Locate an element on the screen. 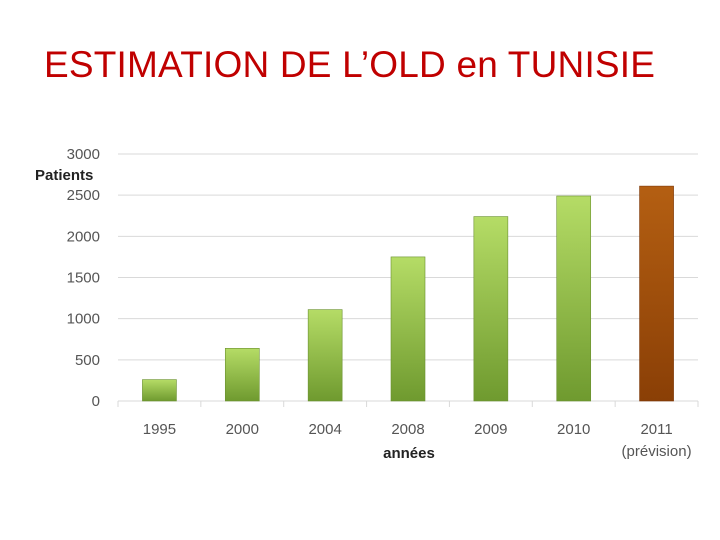 Image resolution: width=720 pixels, height=540 pixels. x-tick-label: 2004 is located at coordinates (324, 429).